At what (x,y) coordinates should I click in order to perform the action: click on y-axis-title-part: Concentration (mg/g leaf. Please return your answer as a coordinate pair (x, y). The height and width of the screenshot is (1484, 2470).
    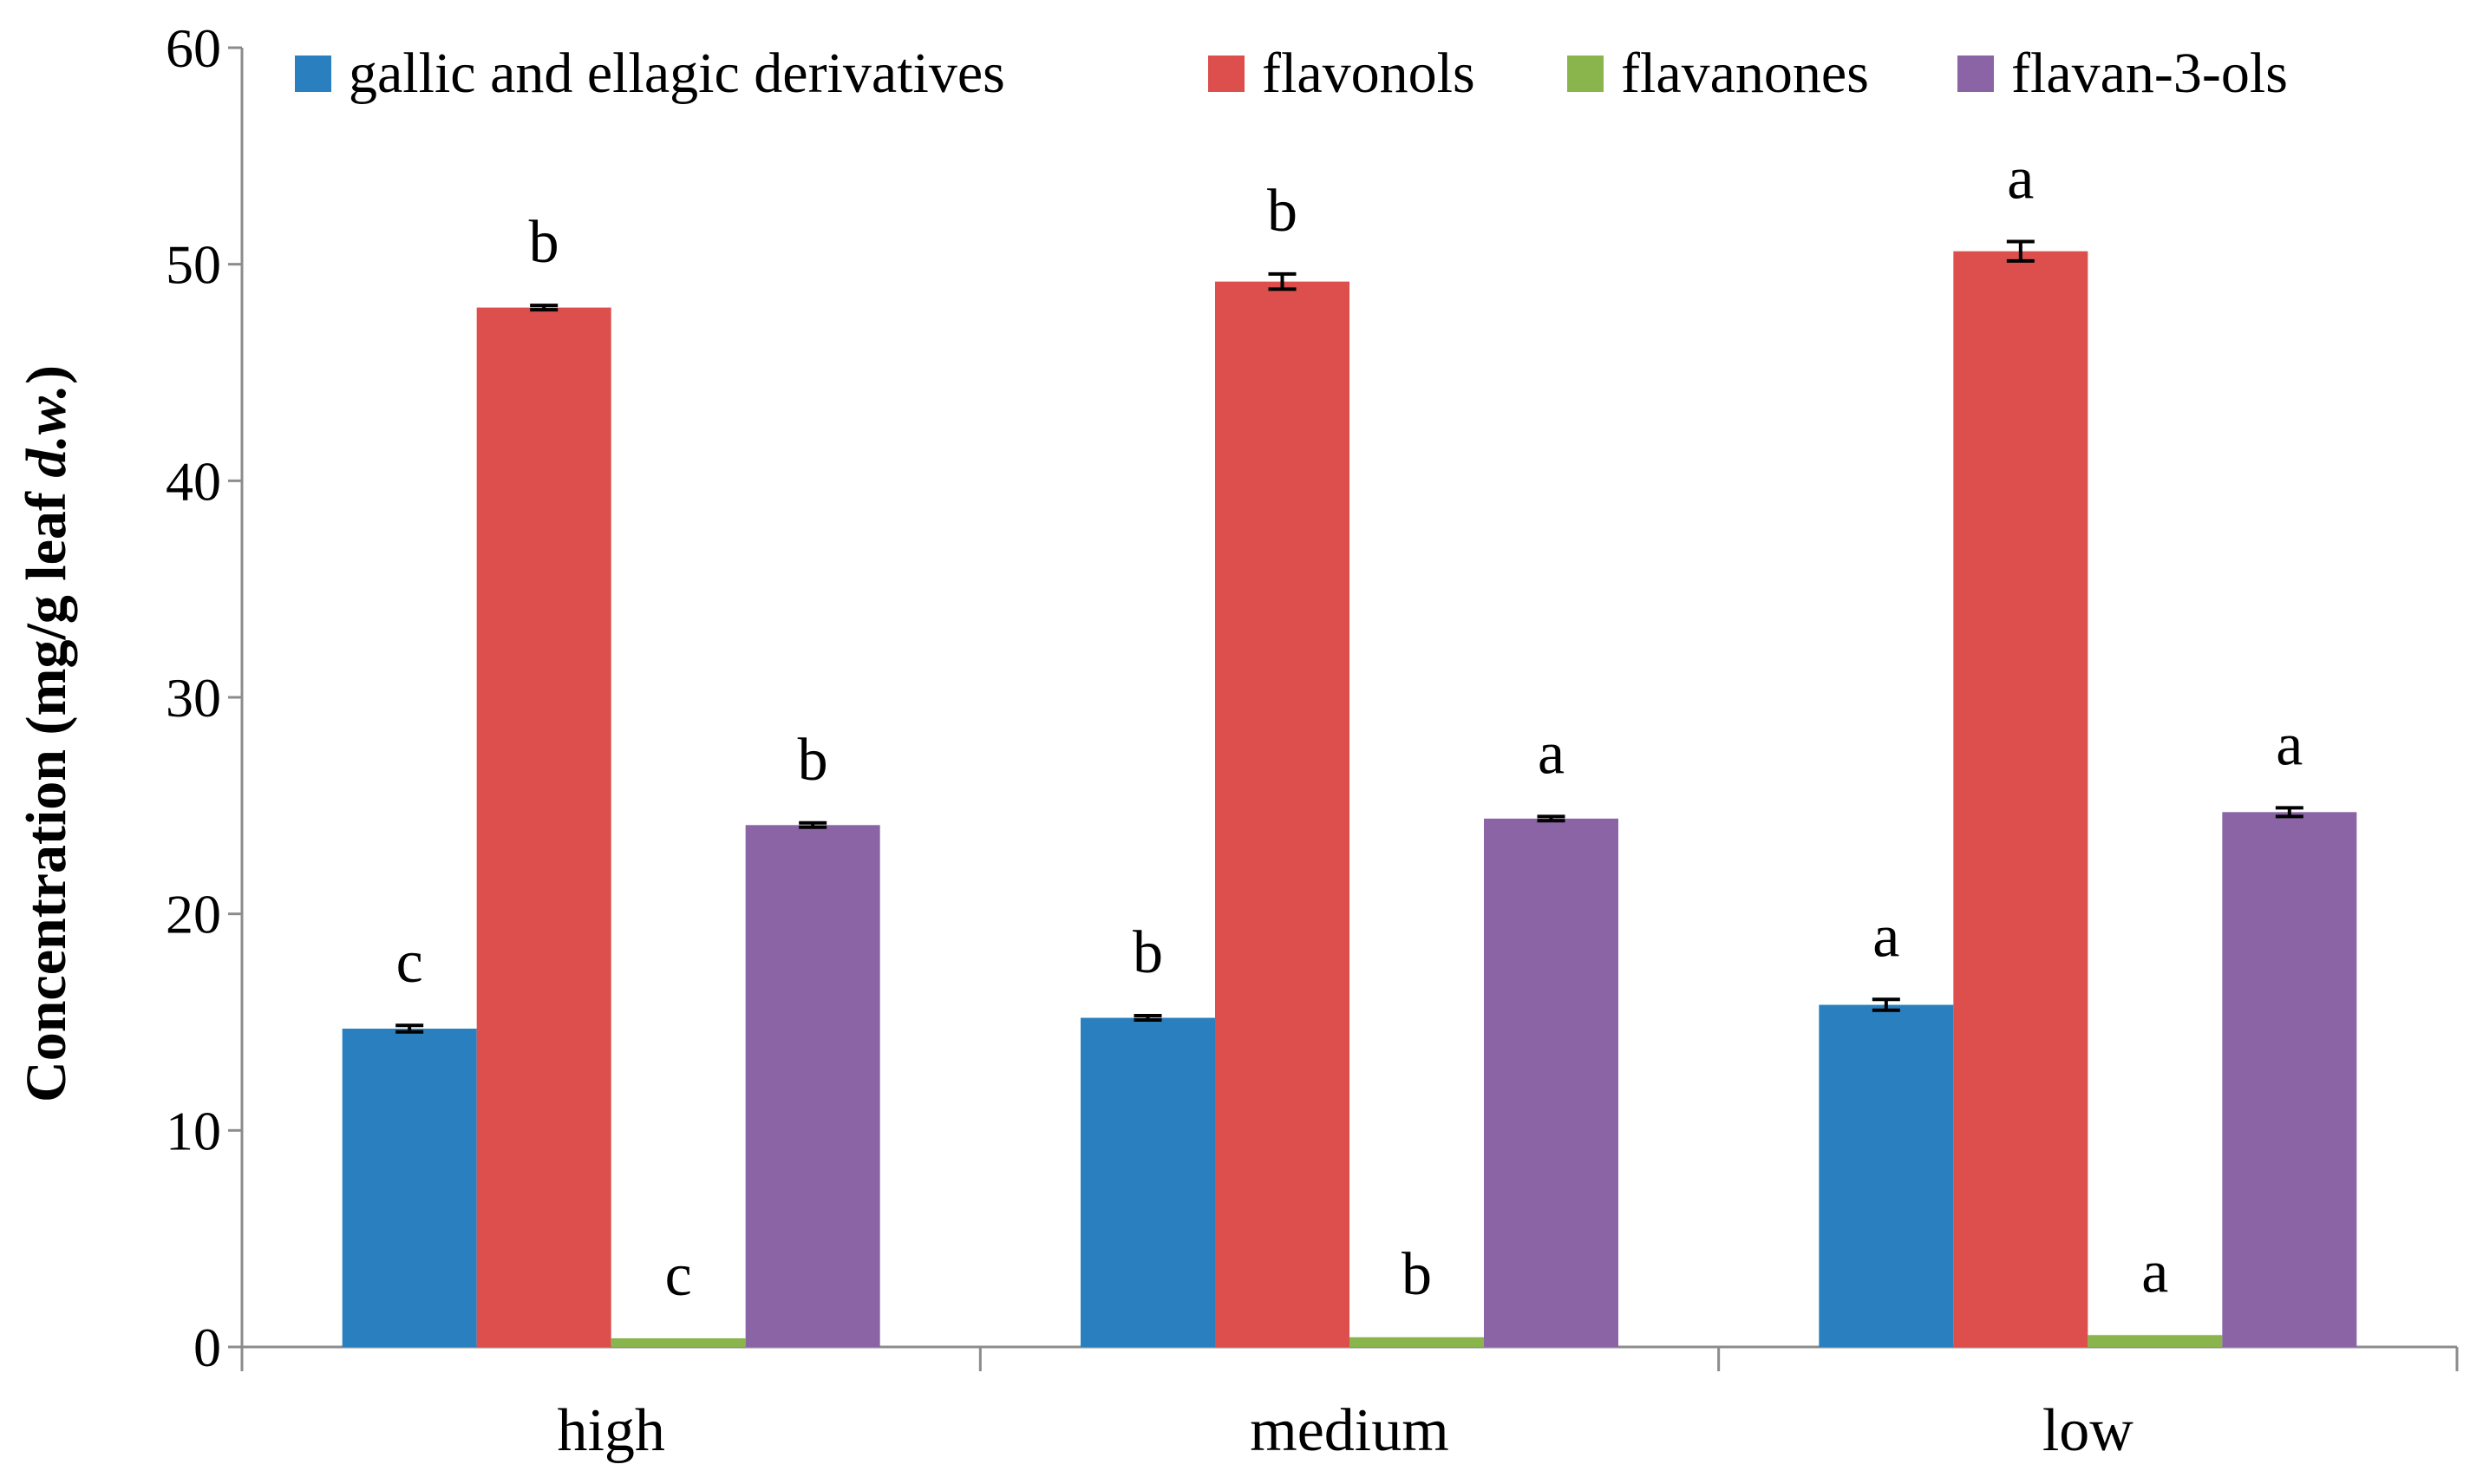
    Looking at the image, I should click on (46, 790).